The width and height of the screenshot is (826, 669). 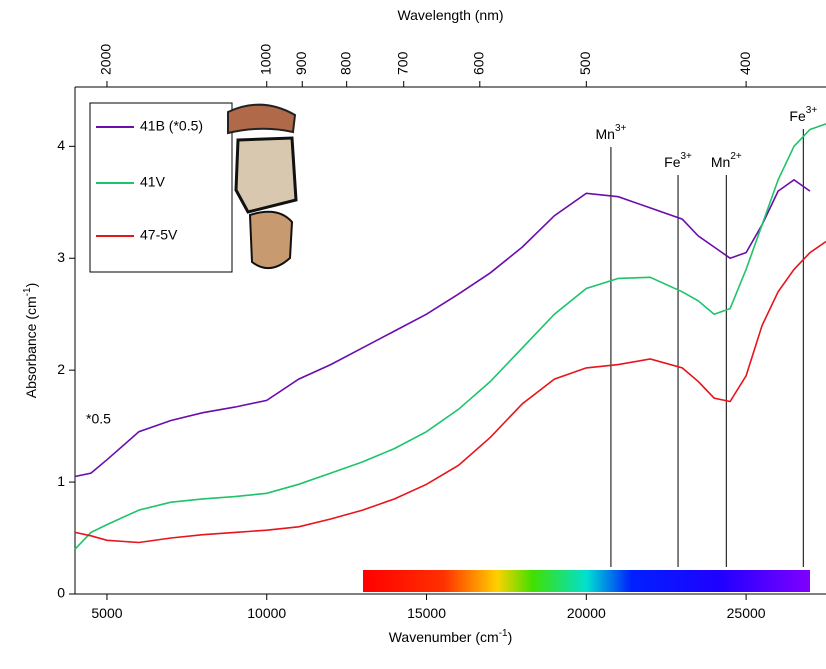 What do you see at coordinates (586, 581) in the screenshot?
I see `spectrum-bar` at bounding box center [586, 581].